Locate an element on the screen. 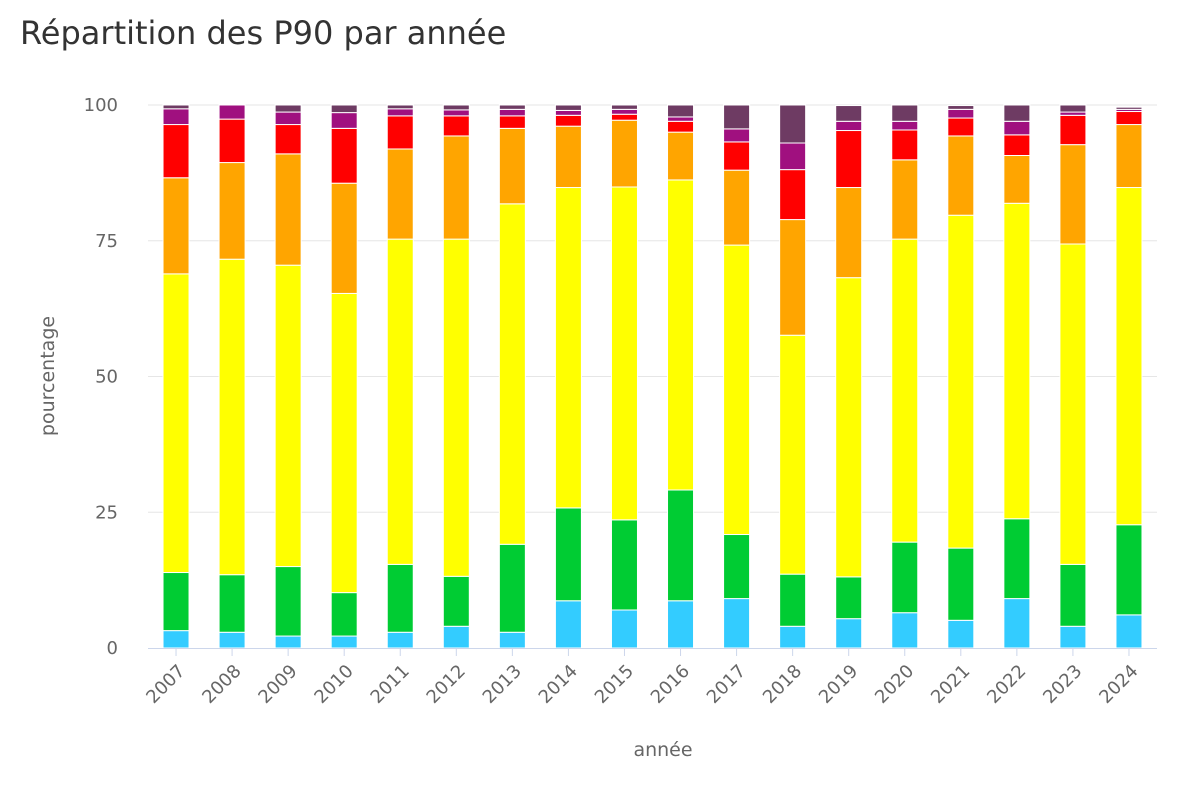 This screenshot has height=800, width=1200. bar-stack-2020 is located at coordinates (905, 376).